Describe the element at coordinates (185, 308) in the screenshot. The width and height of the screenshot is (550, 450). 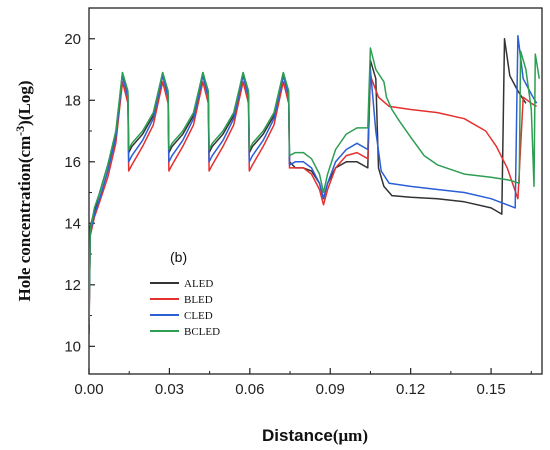
I see `legend: ALED BLED CLED BCLED` at that location.